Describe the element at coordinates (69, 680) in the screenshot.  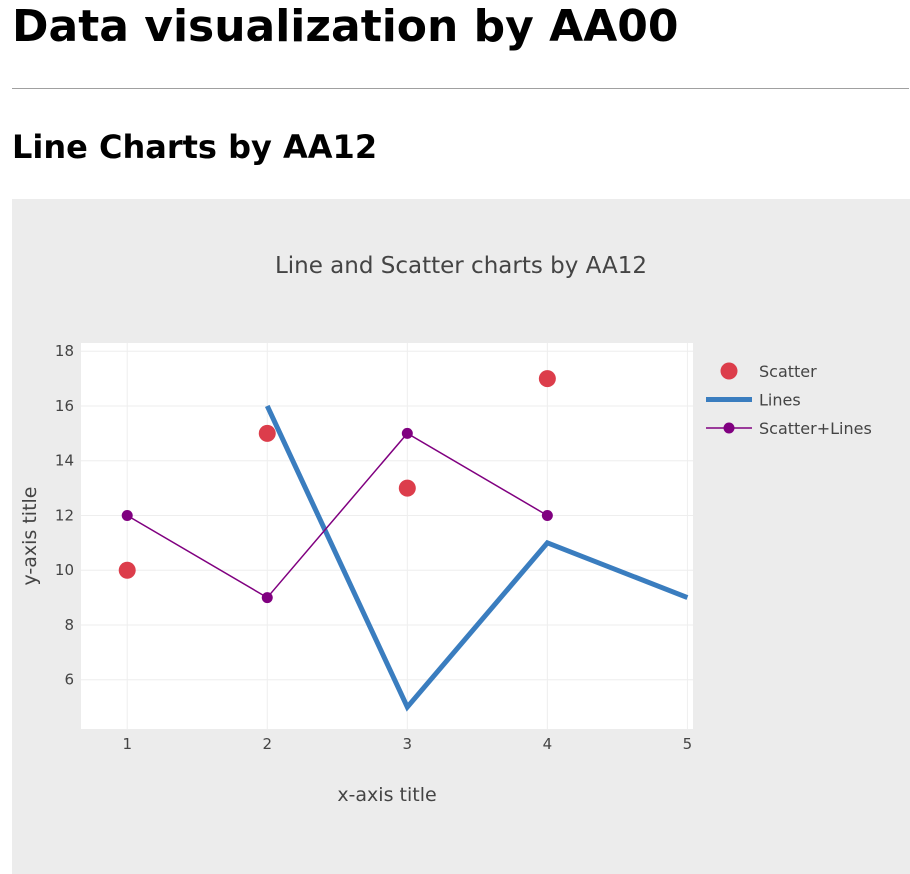
I see `y-tick-label: 6` at that location.